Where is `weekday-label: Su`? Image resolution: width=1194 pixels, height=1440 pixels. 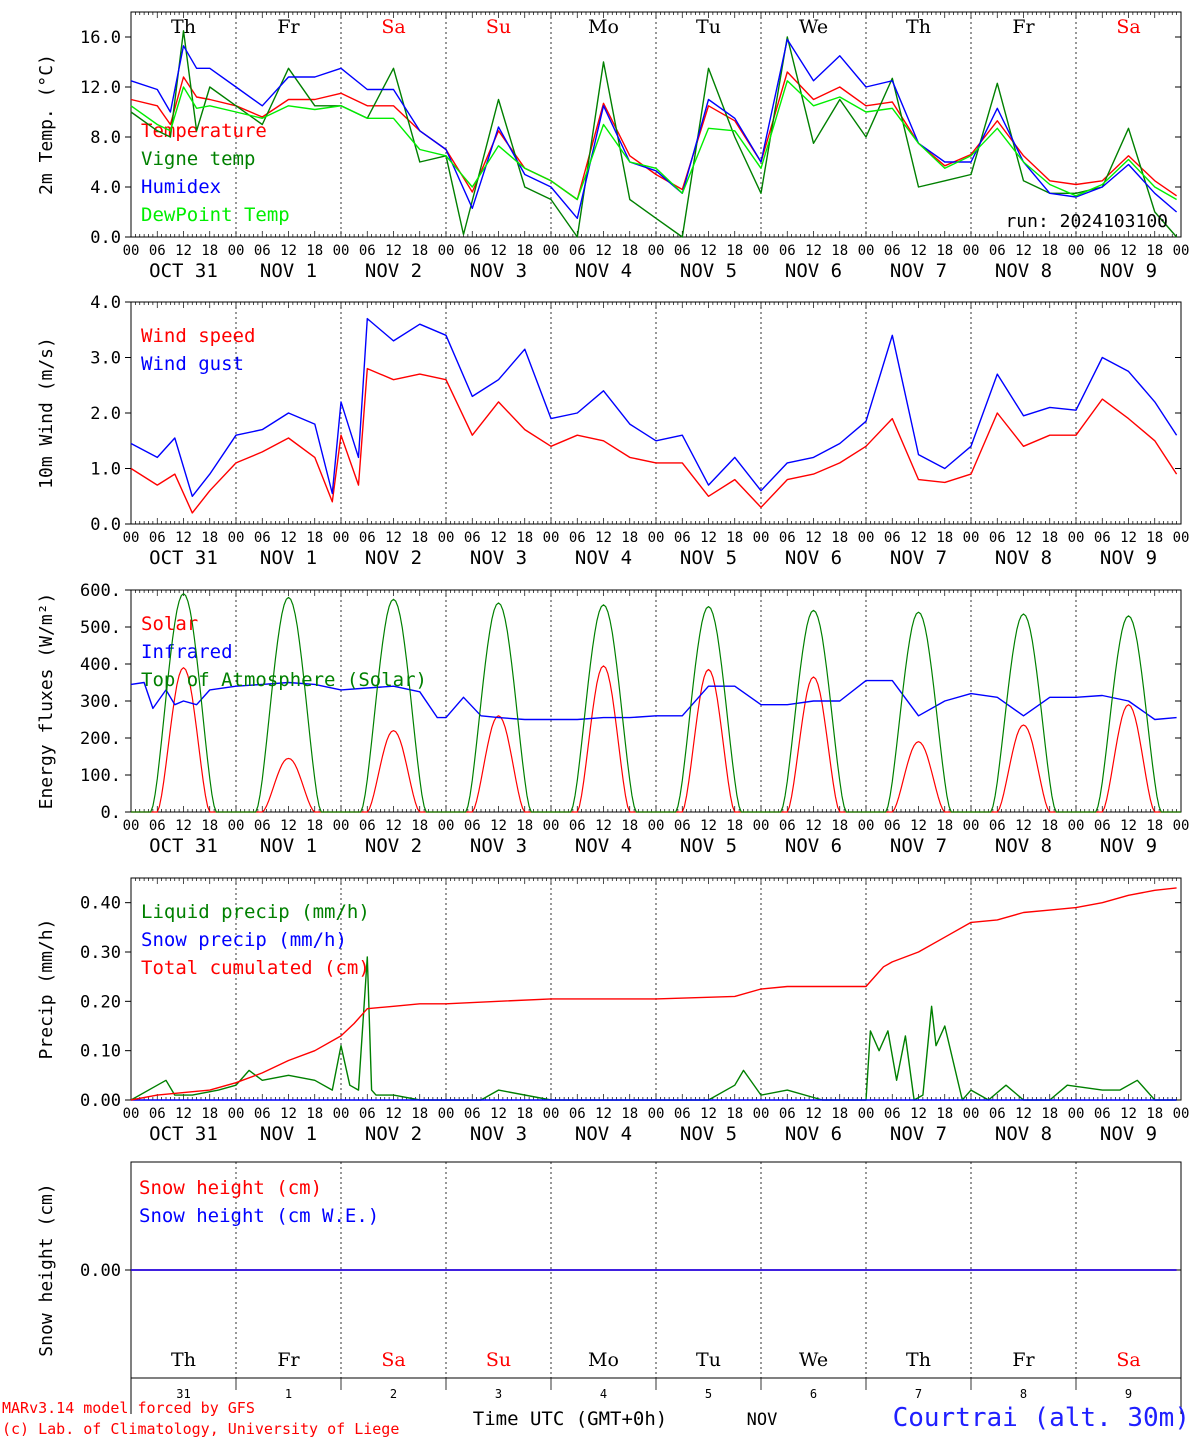 weekday-label: Su is located at coordinates (498, 27).